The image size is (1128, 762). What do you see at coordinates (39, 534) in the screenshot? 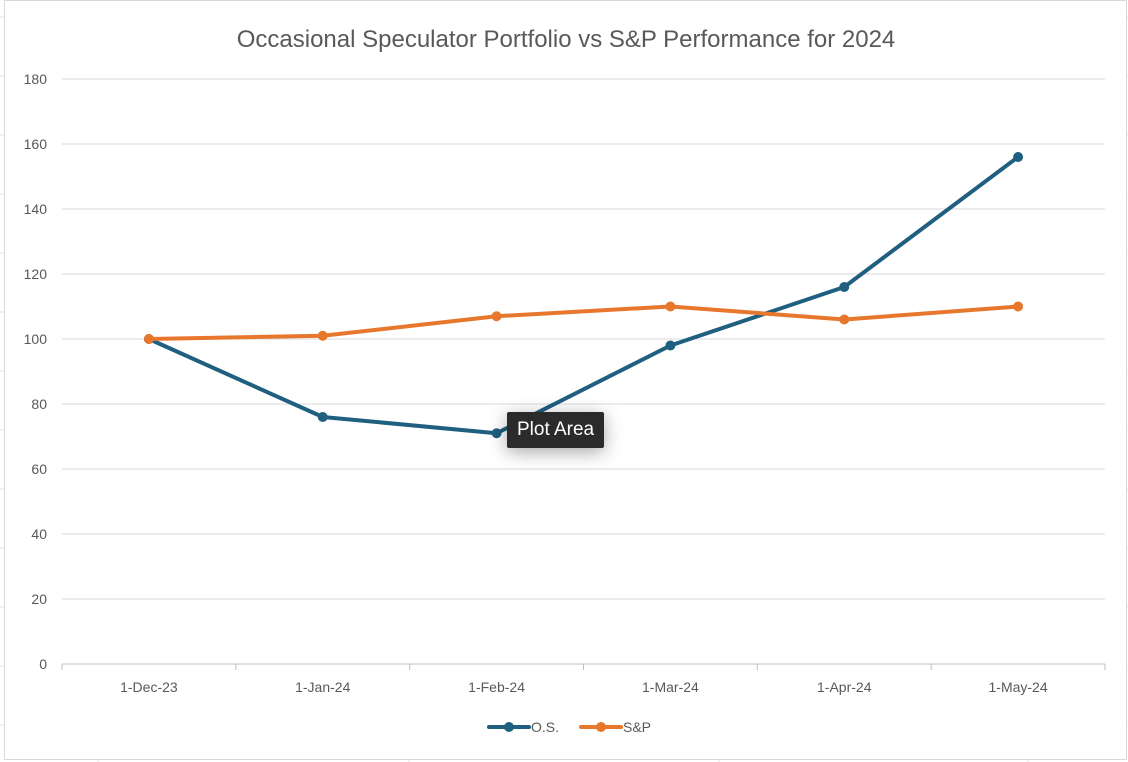
I see `y-tick-label: 40` at bounding box center [39, 534].